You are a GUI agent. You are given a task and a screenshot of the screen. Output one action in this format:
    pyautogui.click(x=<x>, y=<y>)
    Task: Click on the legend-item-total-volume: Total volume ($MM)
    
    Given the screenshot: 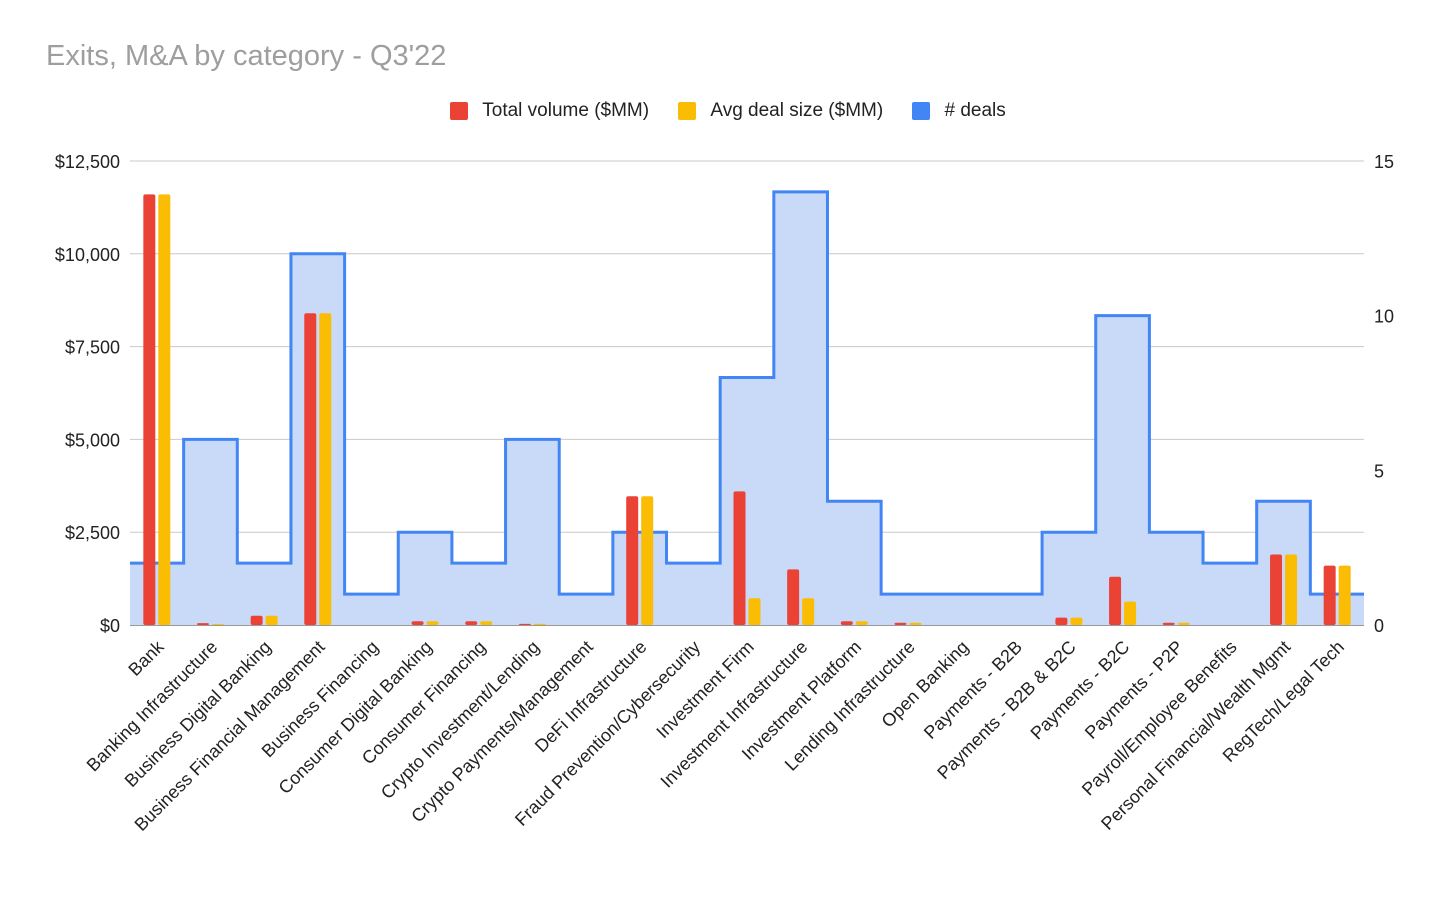 What is the action you would take?
    pyautogui.click(x=549, y=111)
    